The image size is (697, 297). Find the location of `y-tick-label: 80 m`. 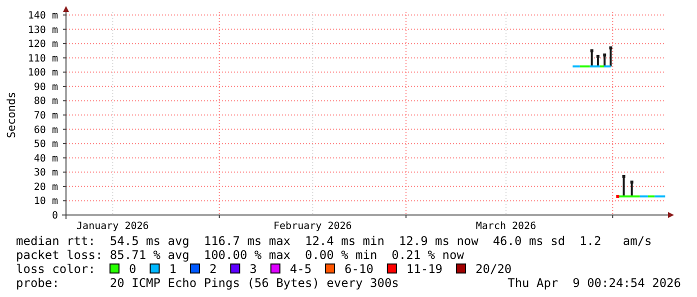

y-tick-label: 80 m is located at coordinates (46, 102).